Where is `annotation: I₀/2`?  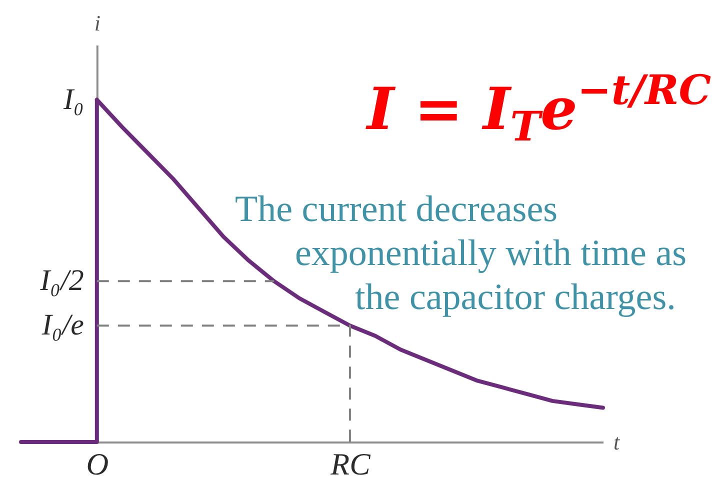
annotation: I₀/2 is located at coordinates (61, 281).